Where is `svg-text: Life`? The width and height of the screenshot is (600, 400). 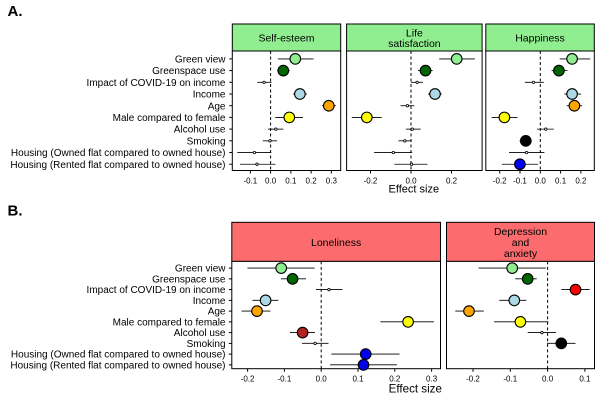 svg-text: Life is located at coordinates (414, 33).